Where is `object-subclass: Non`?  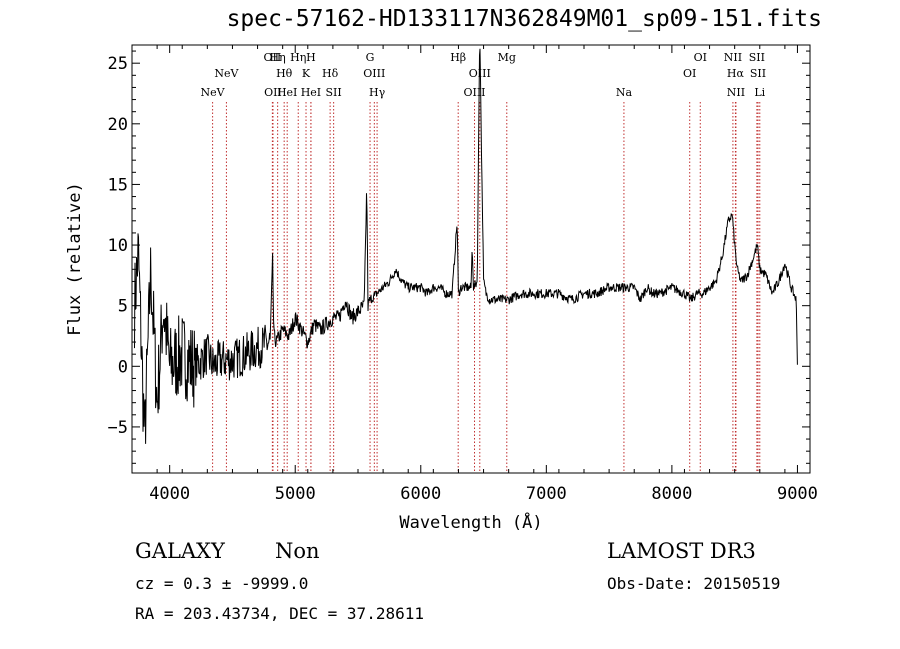
object-subclass: Non is located at coordinates (297, 551).